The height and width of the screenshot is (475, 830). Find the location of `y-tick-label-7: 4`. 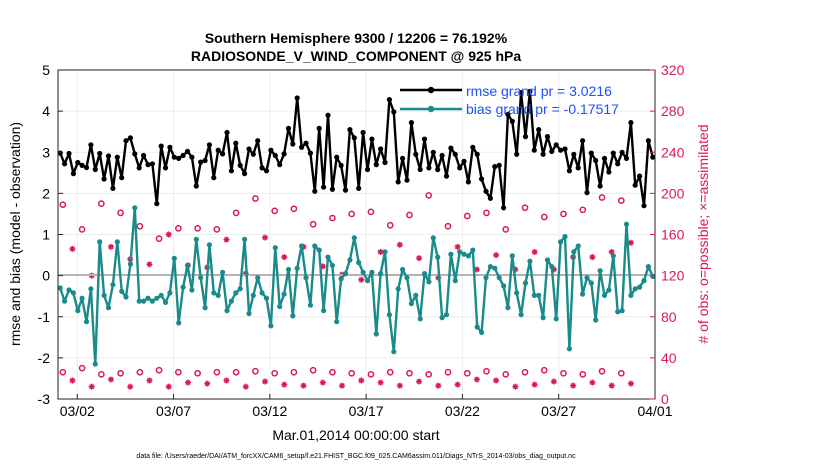

y-tick-label-7: 4 is located at coordinates (46, 111).